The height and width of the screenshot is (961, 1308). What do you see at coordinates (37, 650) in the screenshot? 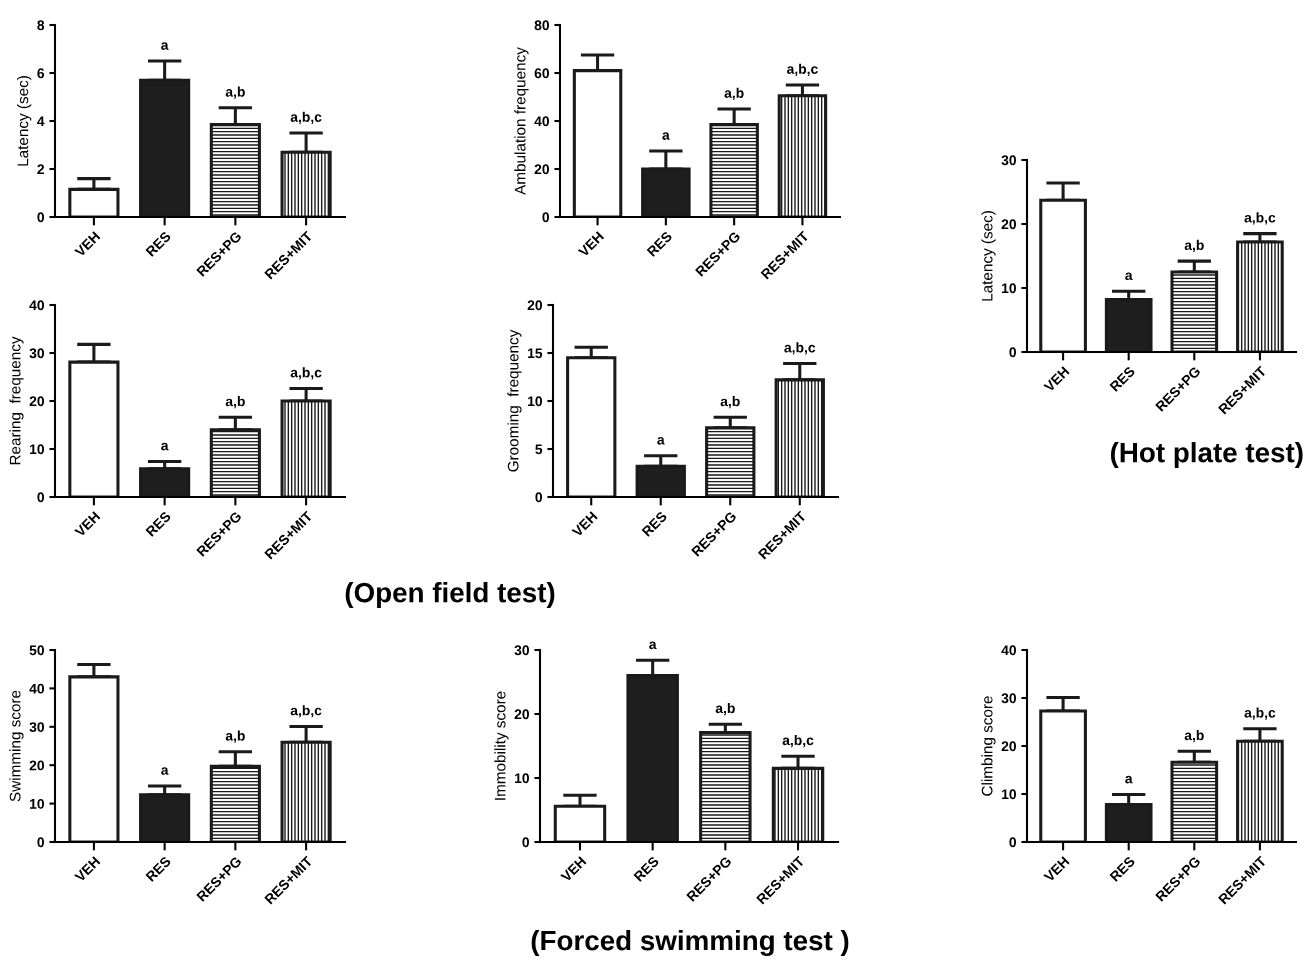
I see `y-tick-label: 50` at bounding box center [37, 650].